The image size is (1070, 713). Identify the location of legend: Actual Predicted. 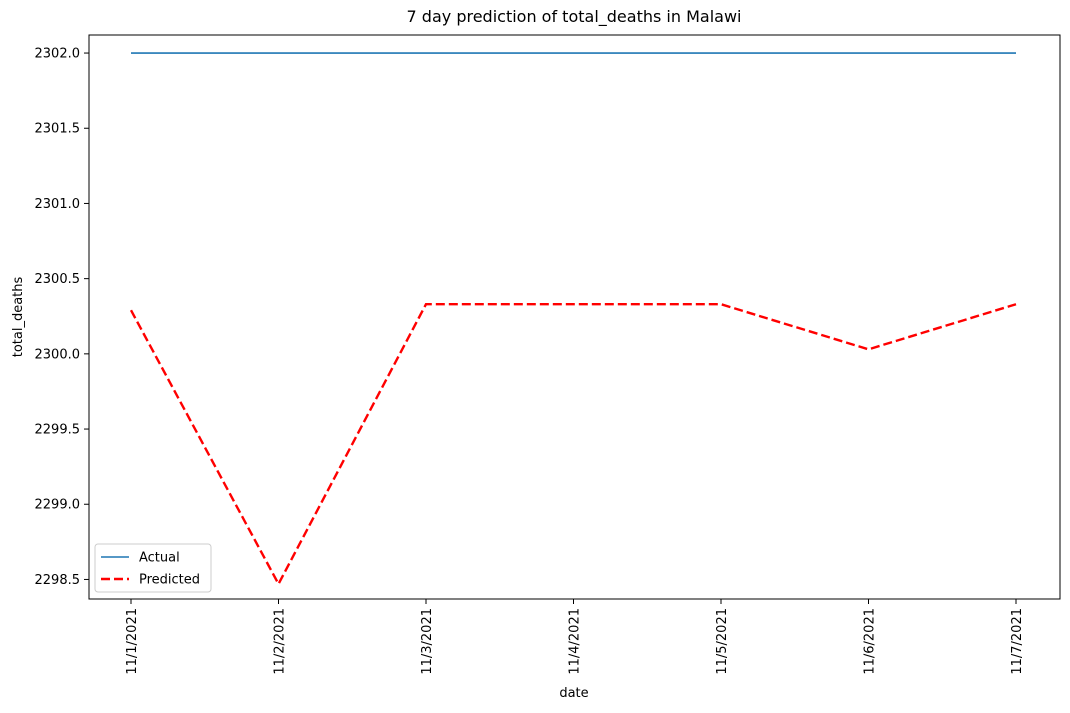
(153, 568).